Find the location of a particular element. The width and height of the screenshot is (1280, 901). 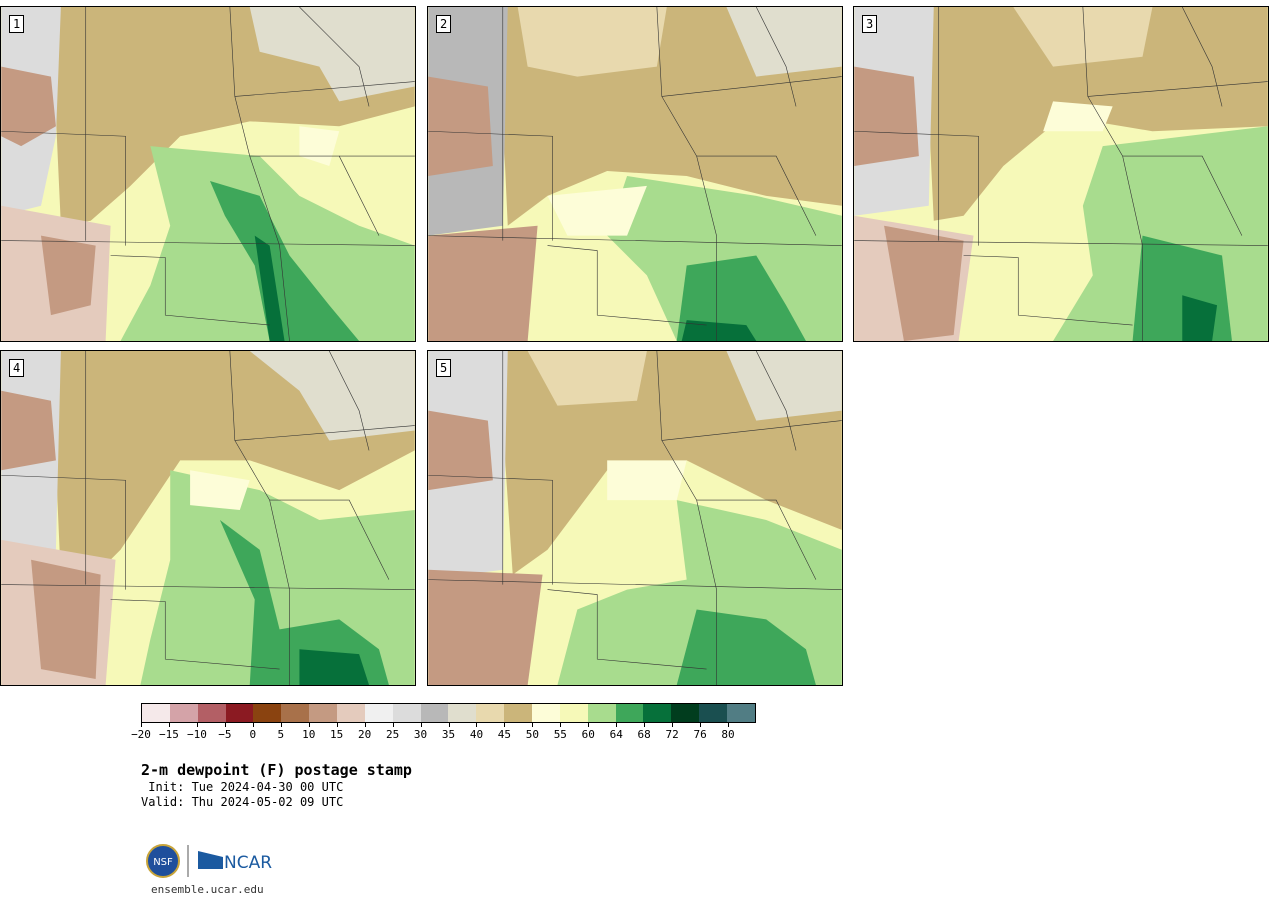

colorbar-tick-label: 15 is located at coordinates (337, 734).